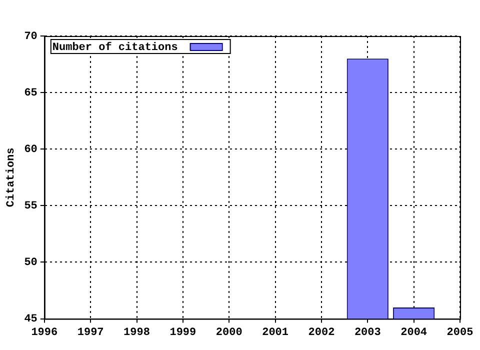 The image size is (480, 350). I want to click on x-tick-label: 2005, so click(460, 333).